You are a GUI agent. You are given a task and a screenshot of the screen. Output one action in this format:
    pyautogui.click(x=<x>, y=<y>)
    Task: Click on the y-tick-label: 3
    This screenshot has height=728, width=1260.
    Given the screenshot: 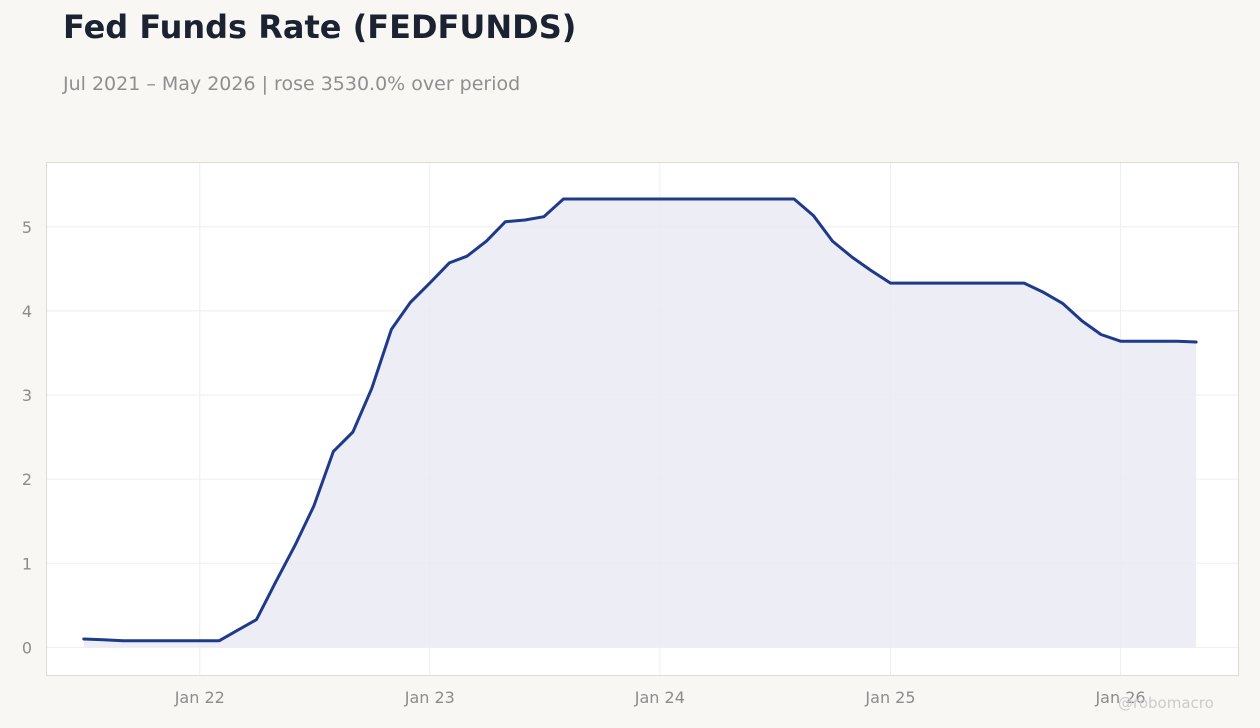 What is the action you would take?
    pyautogui.click(x=27, y=395)
    